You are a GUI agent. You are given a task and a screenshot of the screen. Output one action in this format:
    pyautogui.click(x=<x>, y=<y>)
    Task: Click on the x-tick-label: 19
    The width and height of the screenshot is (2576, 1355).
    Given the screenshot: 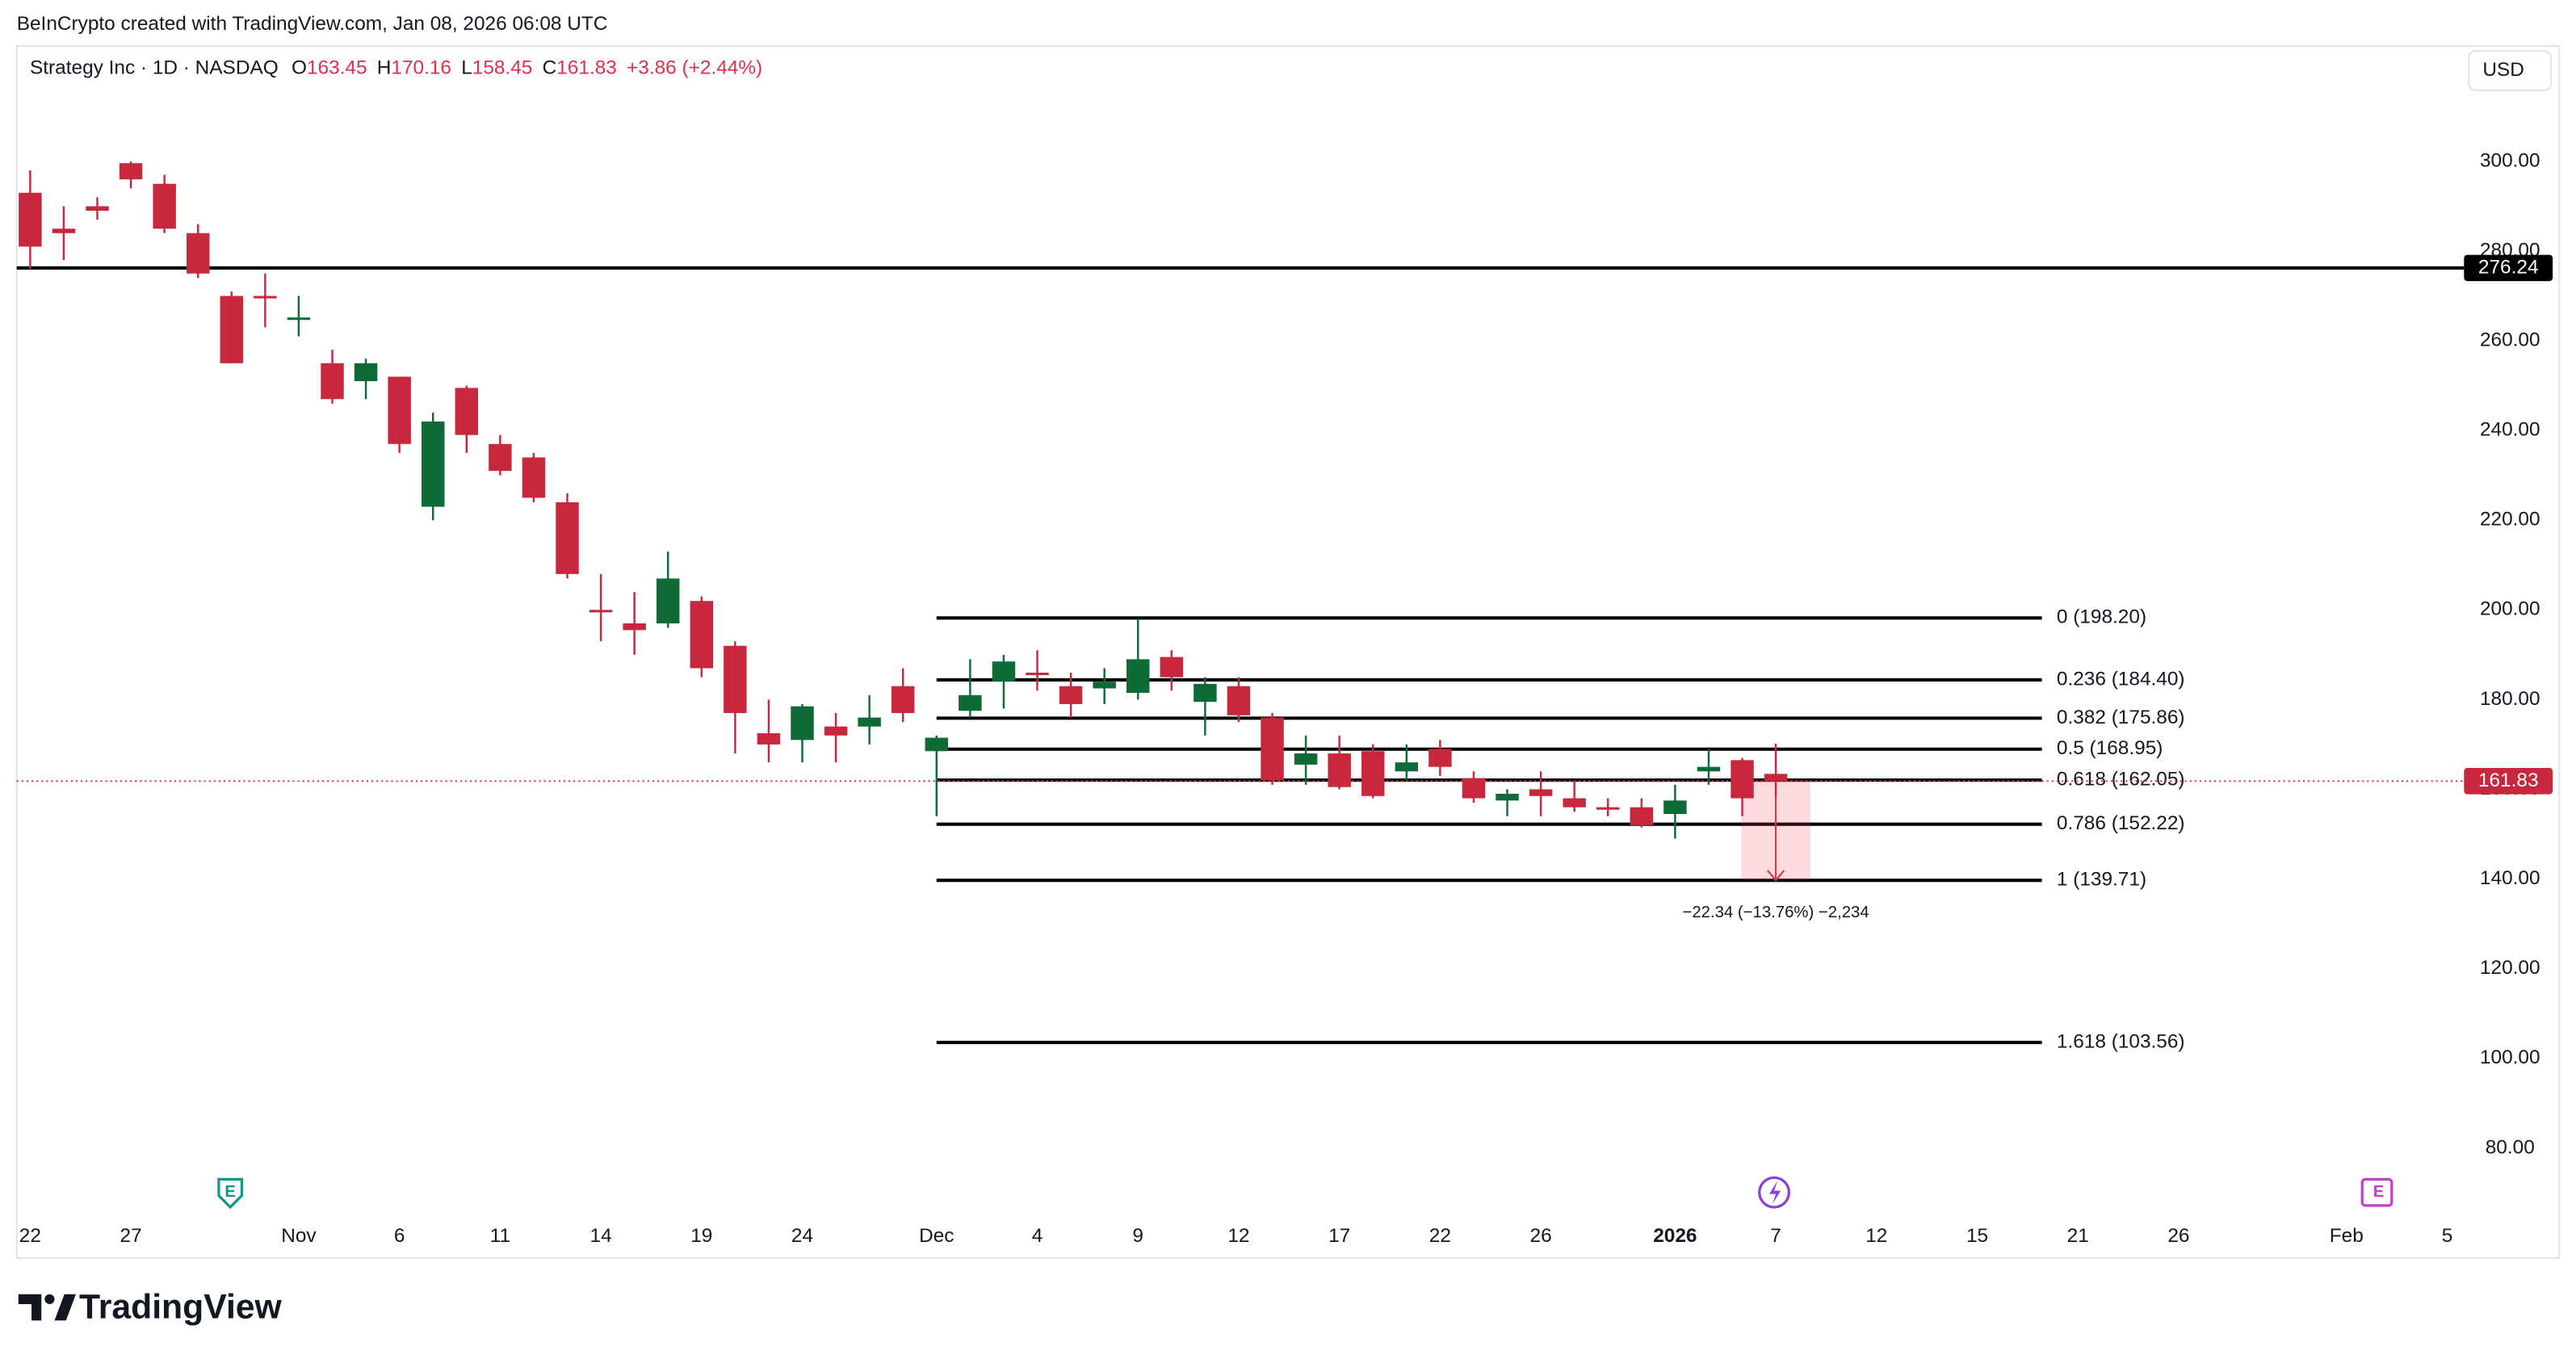 What is the action you would take?
    pyautogui.click(x=701, y=1236)
    